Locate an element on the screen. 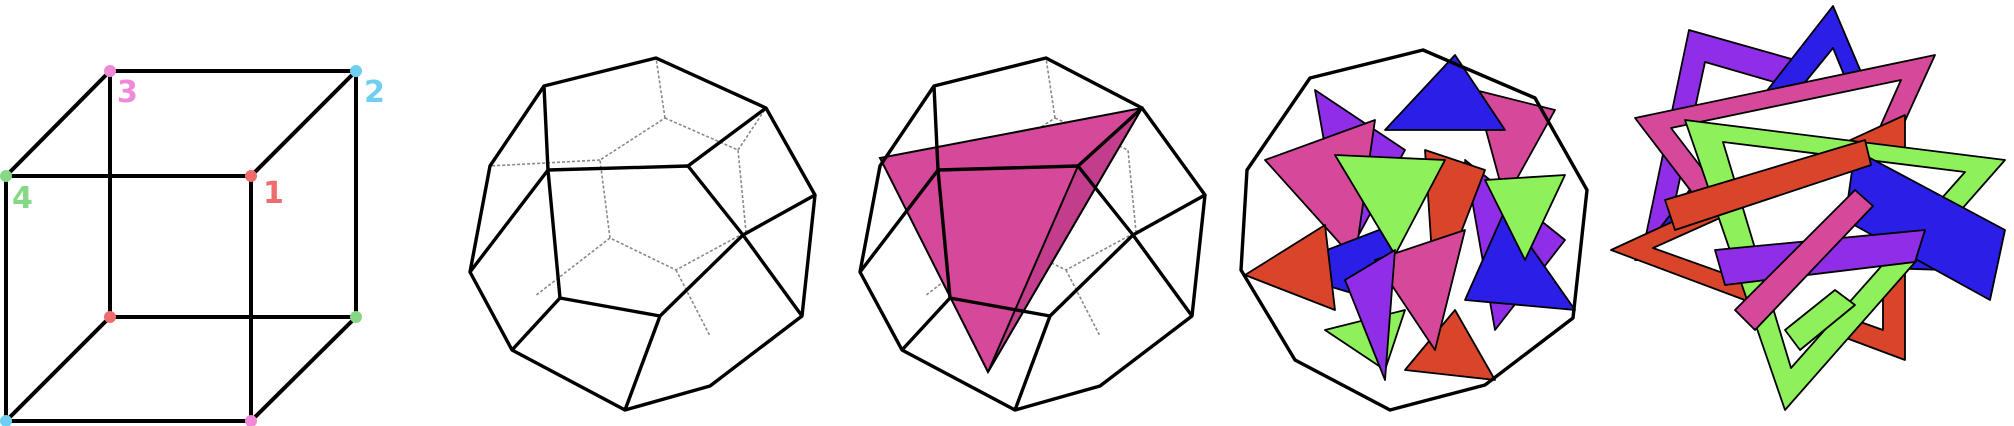 The image size is (2014, 426). vertex-back-bottom-right-dot is located at coordinates (356, 317).